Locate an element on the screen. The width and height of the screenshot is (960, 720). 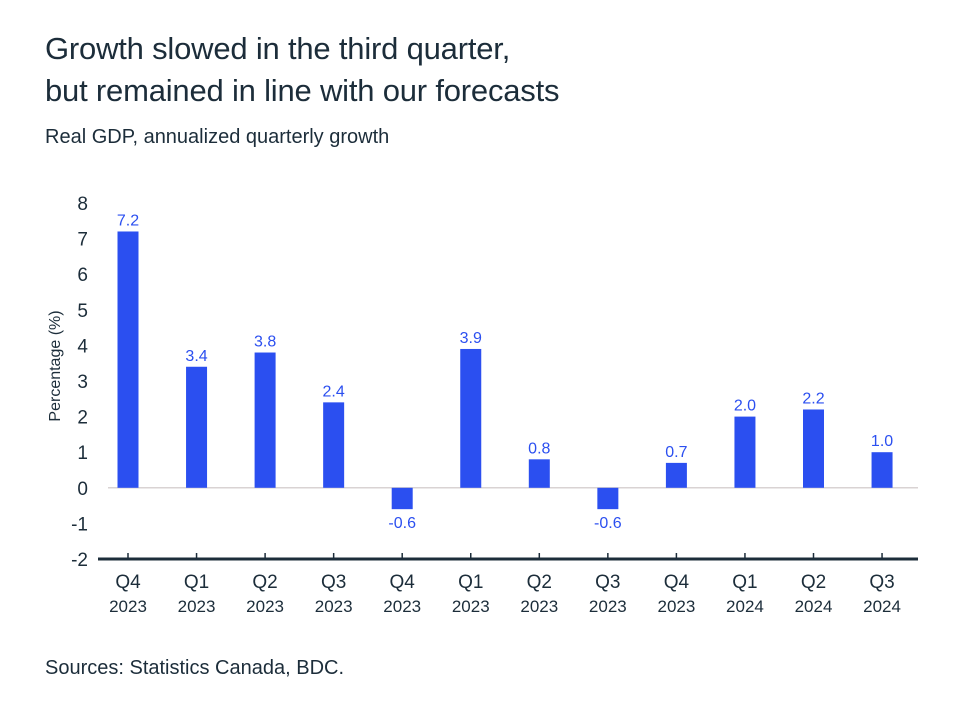
y-tick-label: 7 is located at coordinates (82, 240).